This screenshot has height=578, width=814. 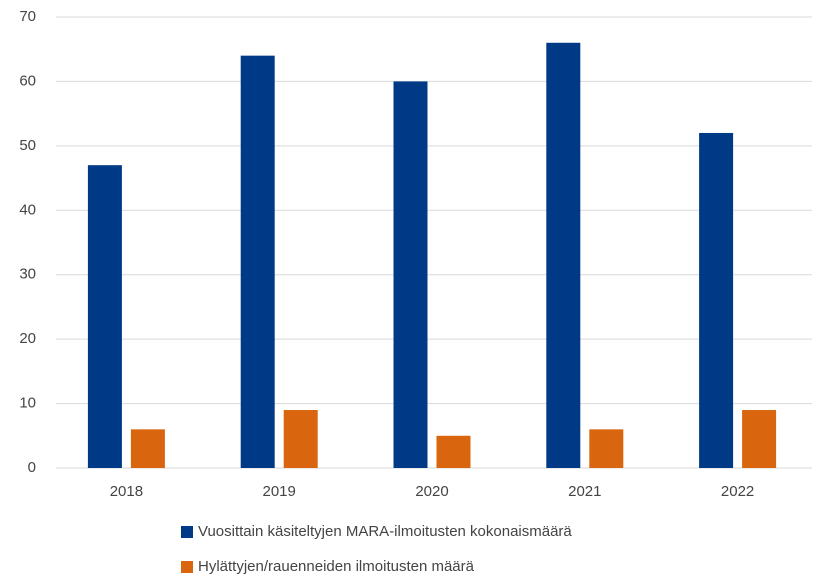 I want to click on legend-label: Hylättyjen/rauenneiden ilmoitusten määrä, so click(x=336, y=566).